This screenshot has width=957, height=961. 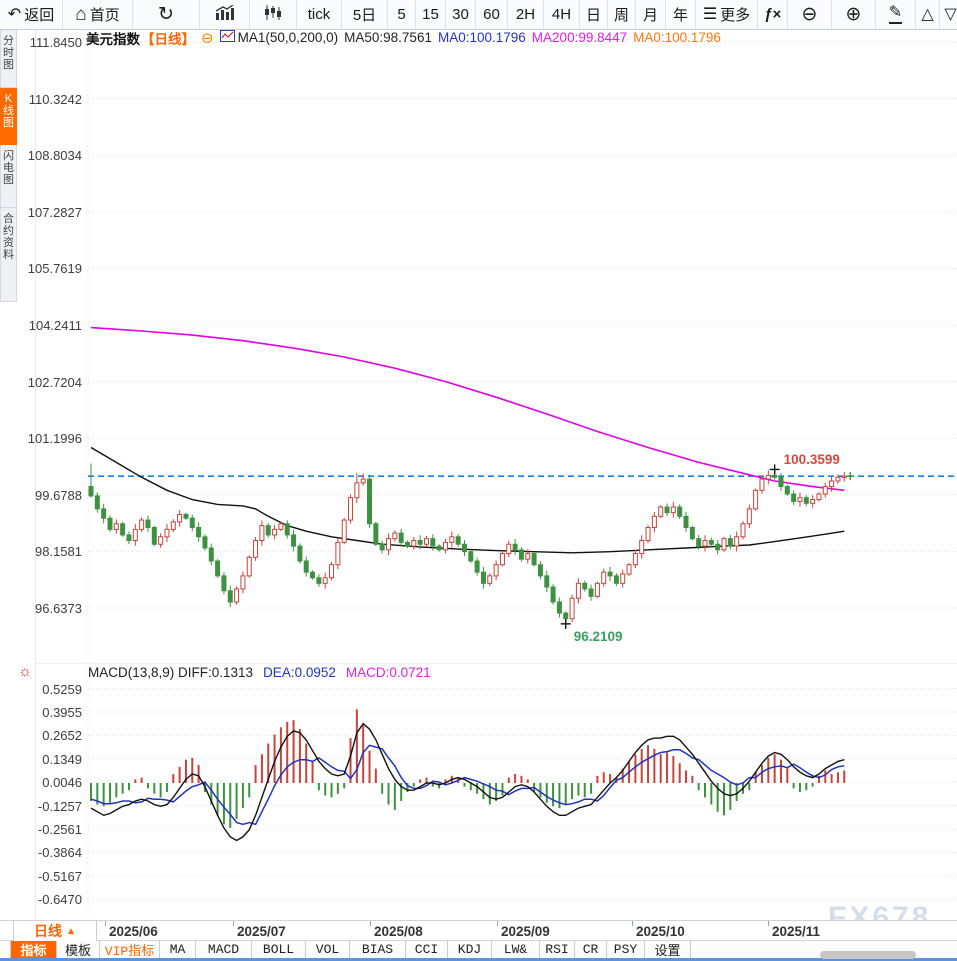 I want to click on price-axis-label: 104.2411, so click(x=55, y=325).